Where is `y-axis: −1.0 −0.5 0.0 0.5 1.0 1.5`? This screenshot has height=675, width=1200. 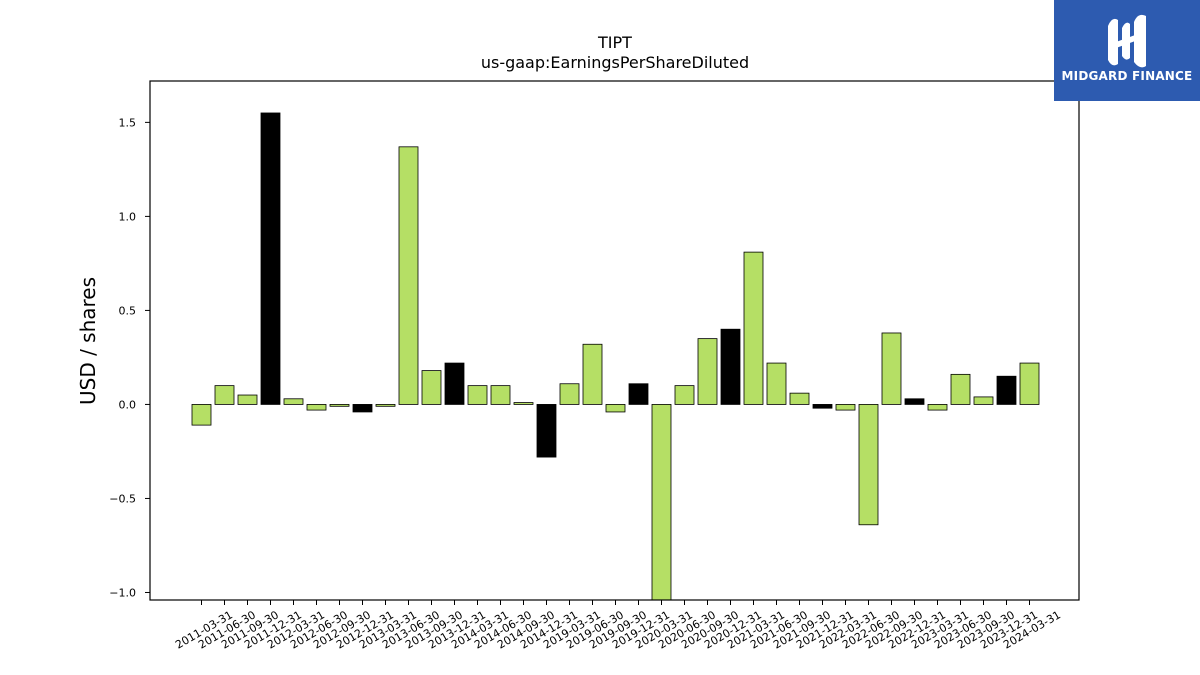
y-axis: −1.0 −0.5 0.0 0.5 1.0 1.5 is located at coordinates (129, 357).